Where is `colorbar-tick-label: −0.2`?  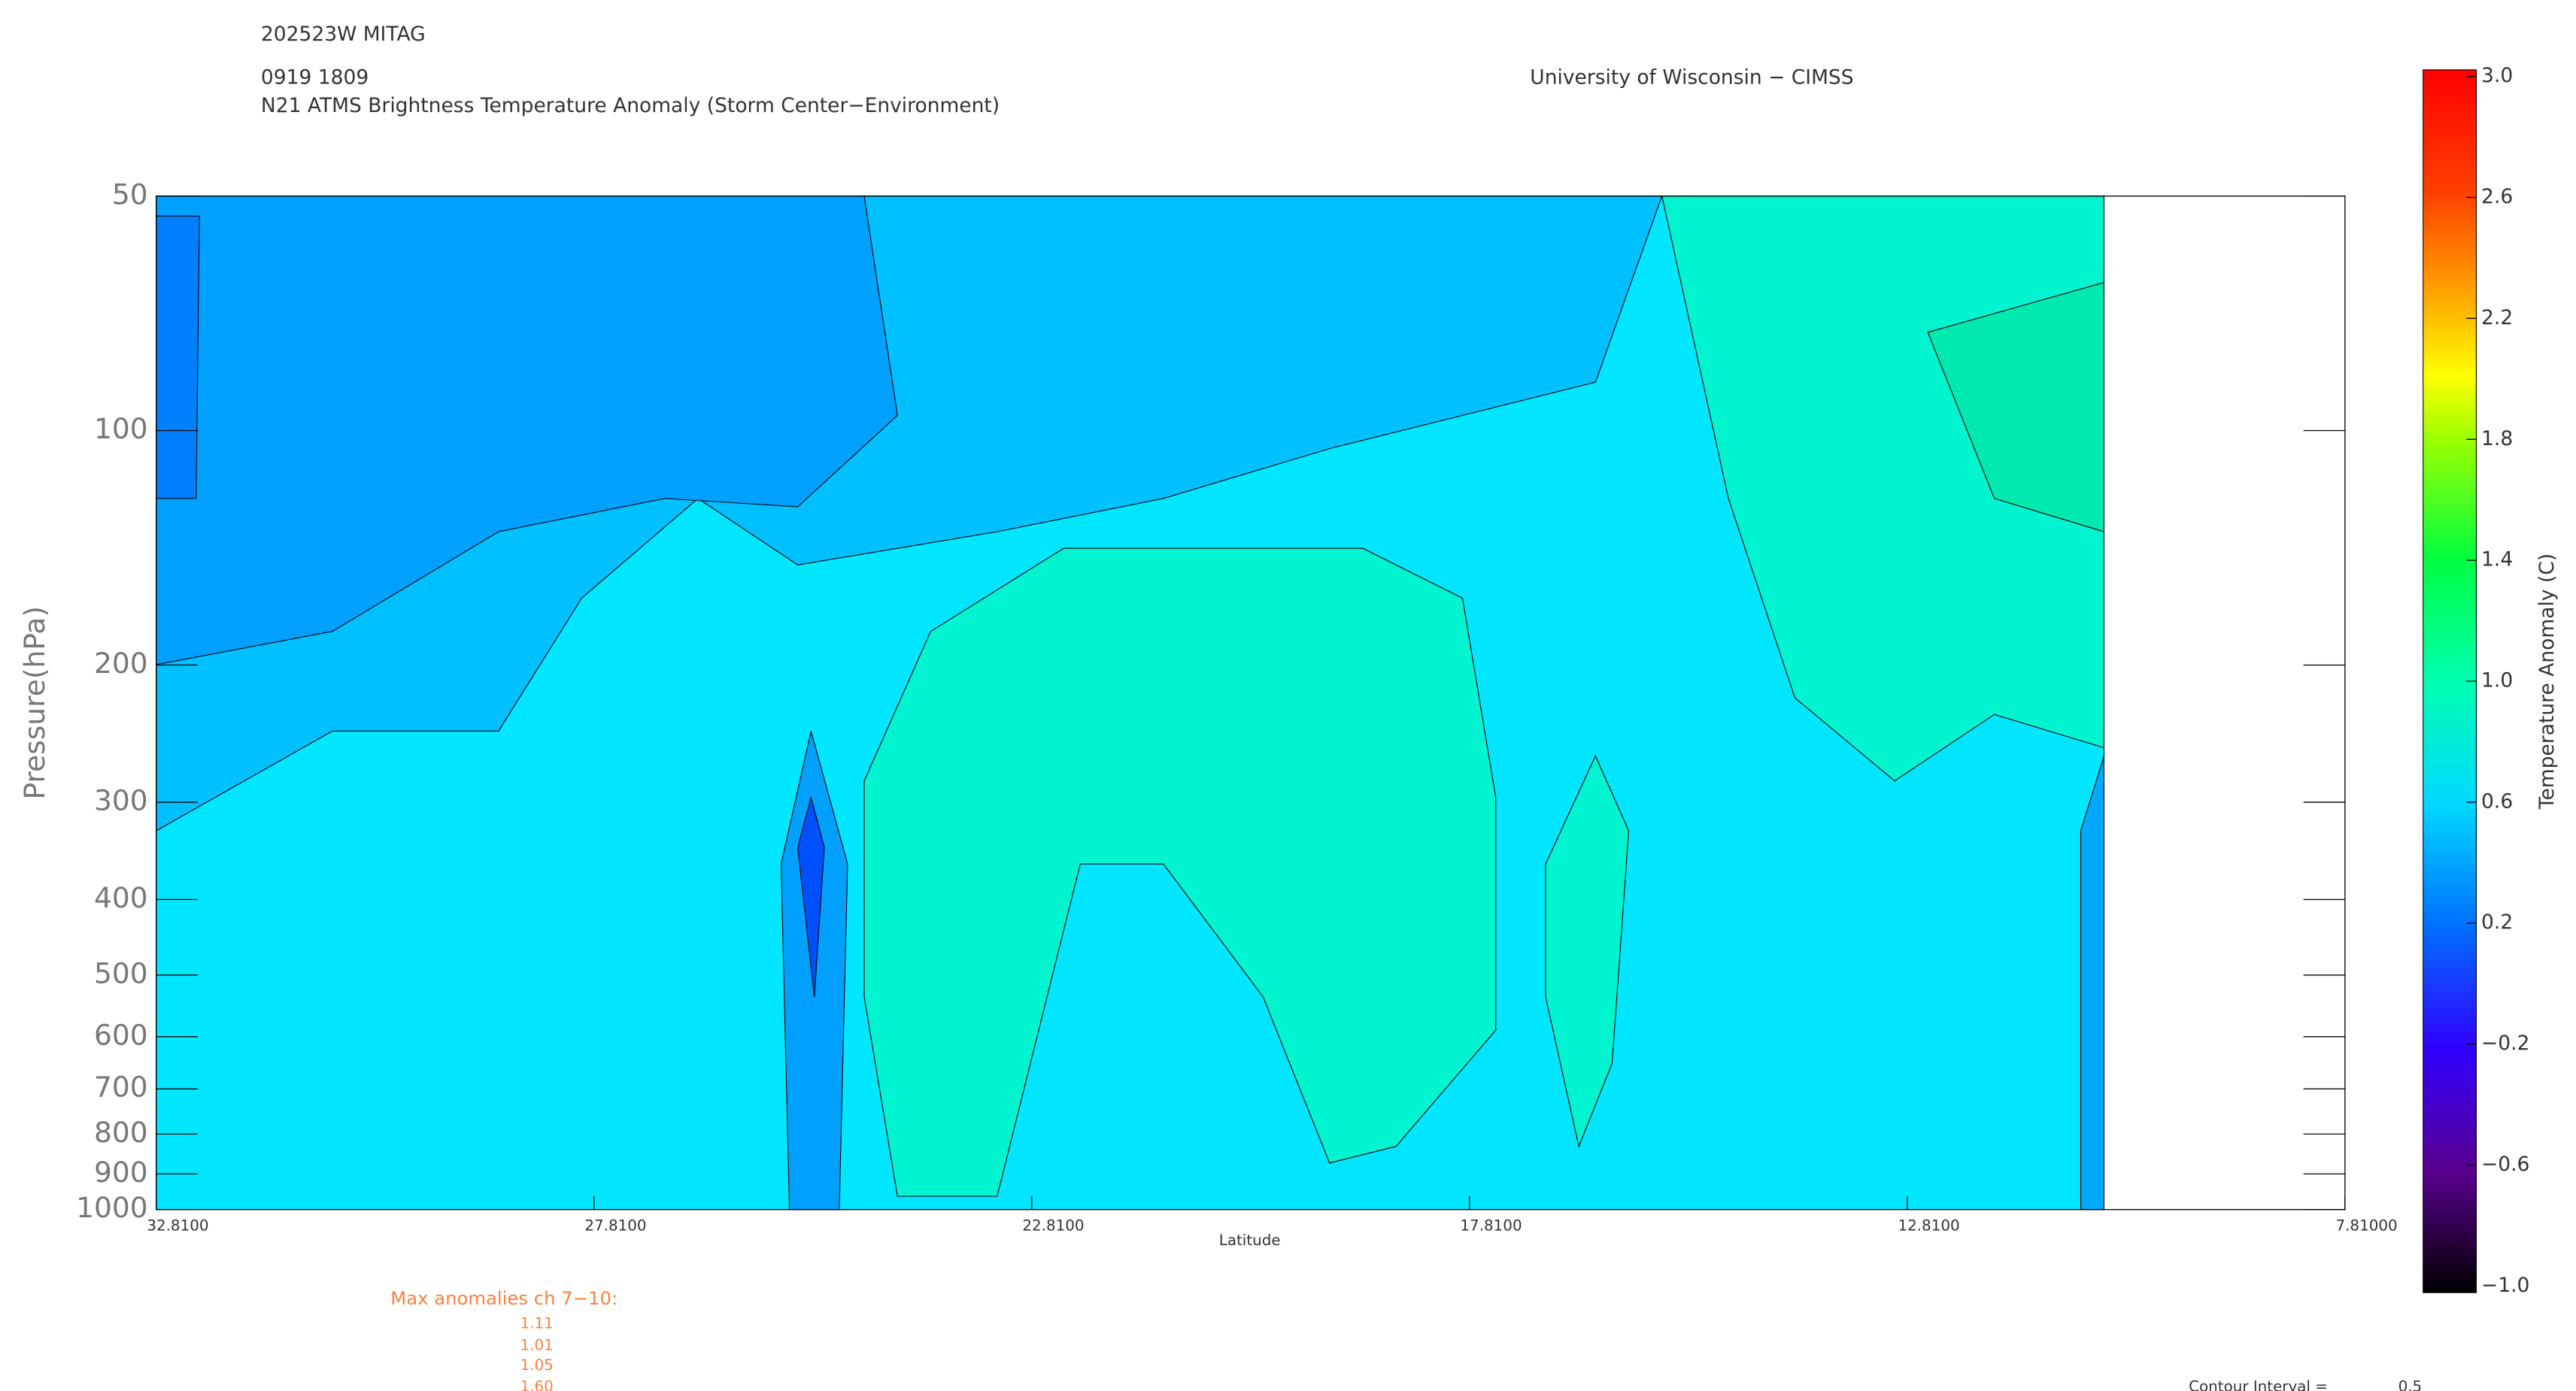
colorbar-tick-label: −0.2 is located at coordinates (2505, 1043).